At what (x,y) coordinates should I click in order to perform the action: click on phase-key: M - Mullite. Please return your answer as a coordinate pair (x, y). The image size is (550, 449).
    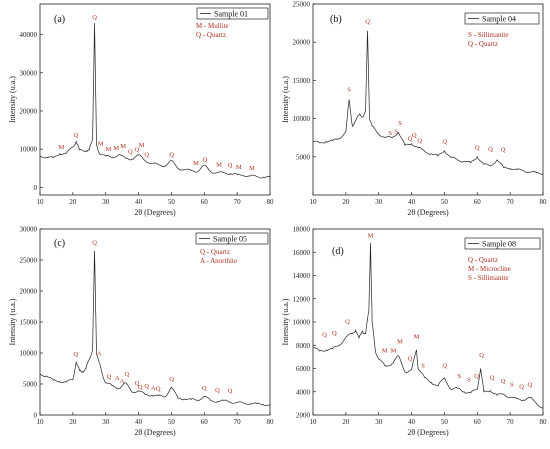
    Looking at the image, I should click on (212, 26).